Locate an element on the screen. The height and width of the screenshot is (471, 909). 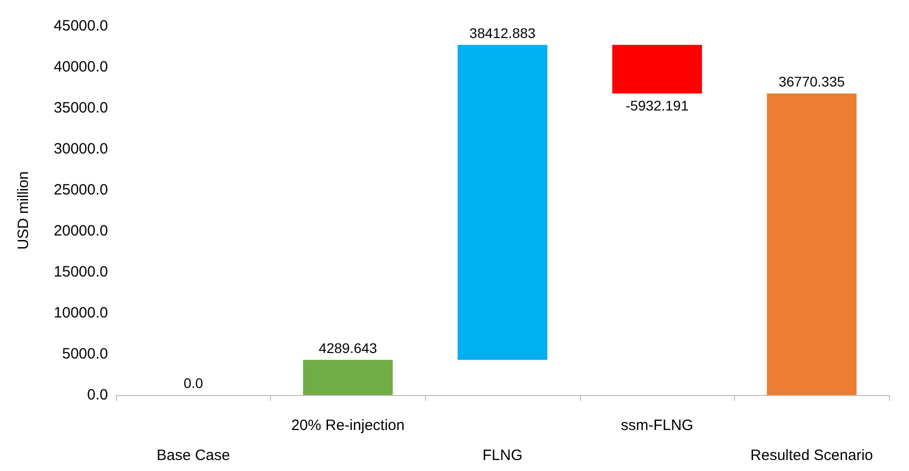
x-tick-label: Base Case is located at coordinates (193, 455).